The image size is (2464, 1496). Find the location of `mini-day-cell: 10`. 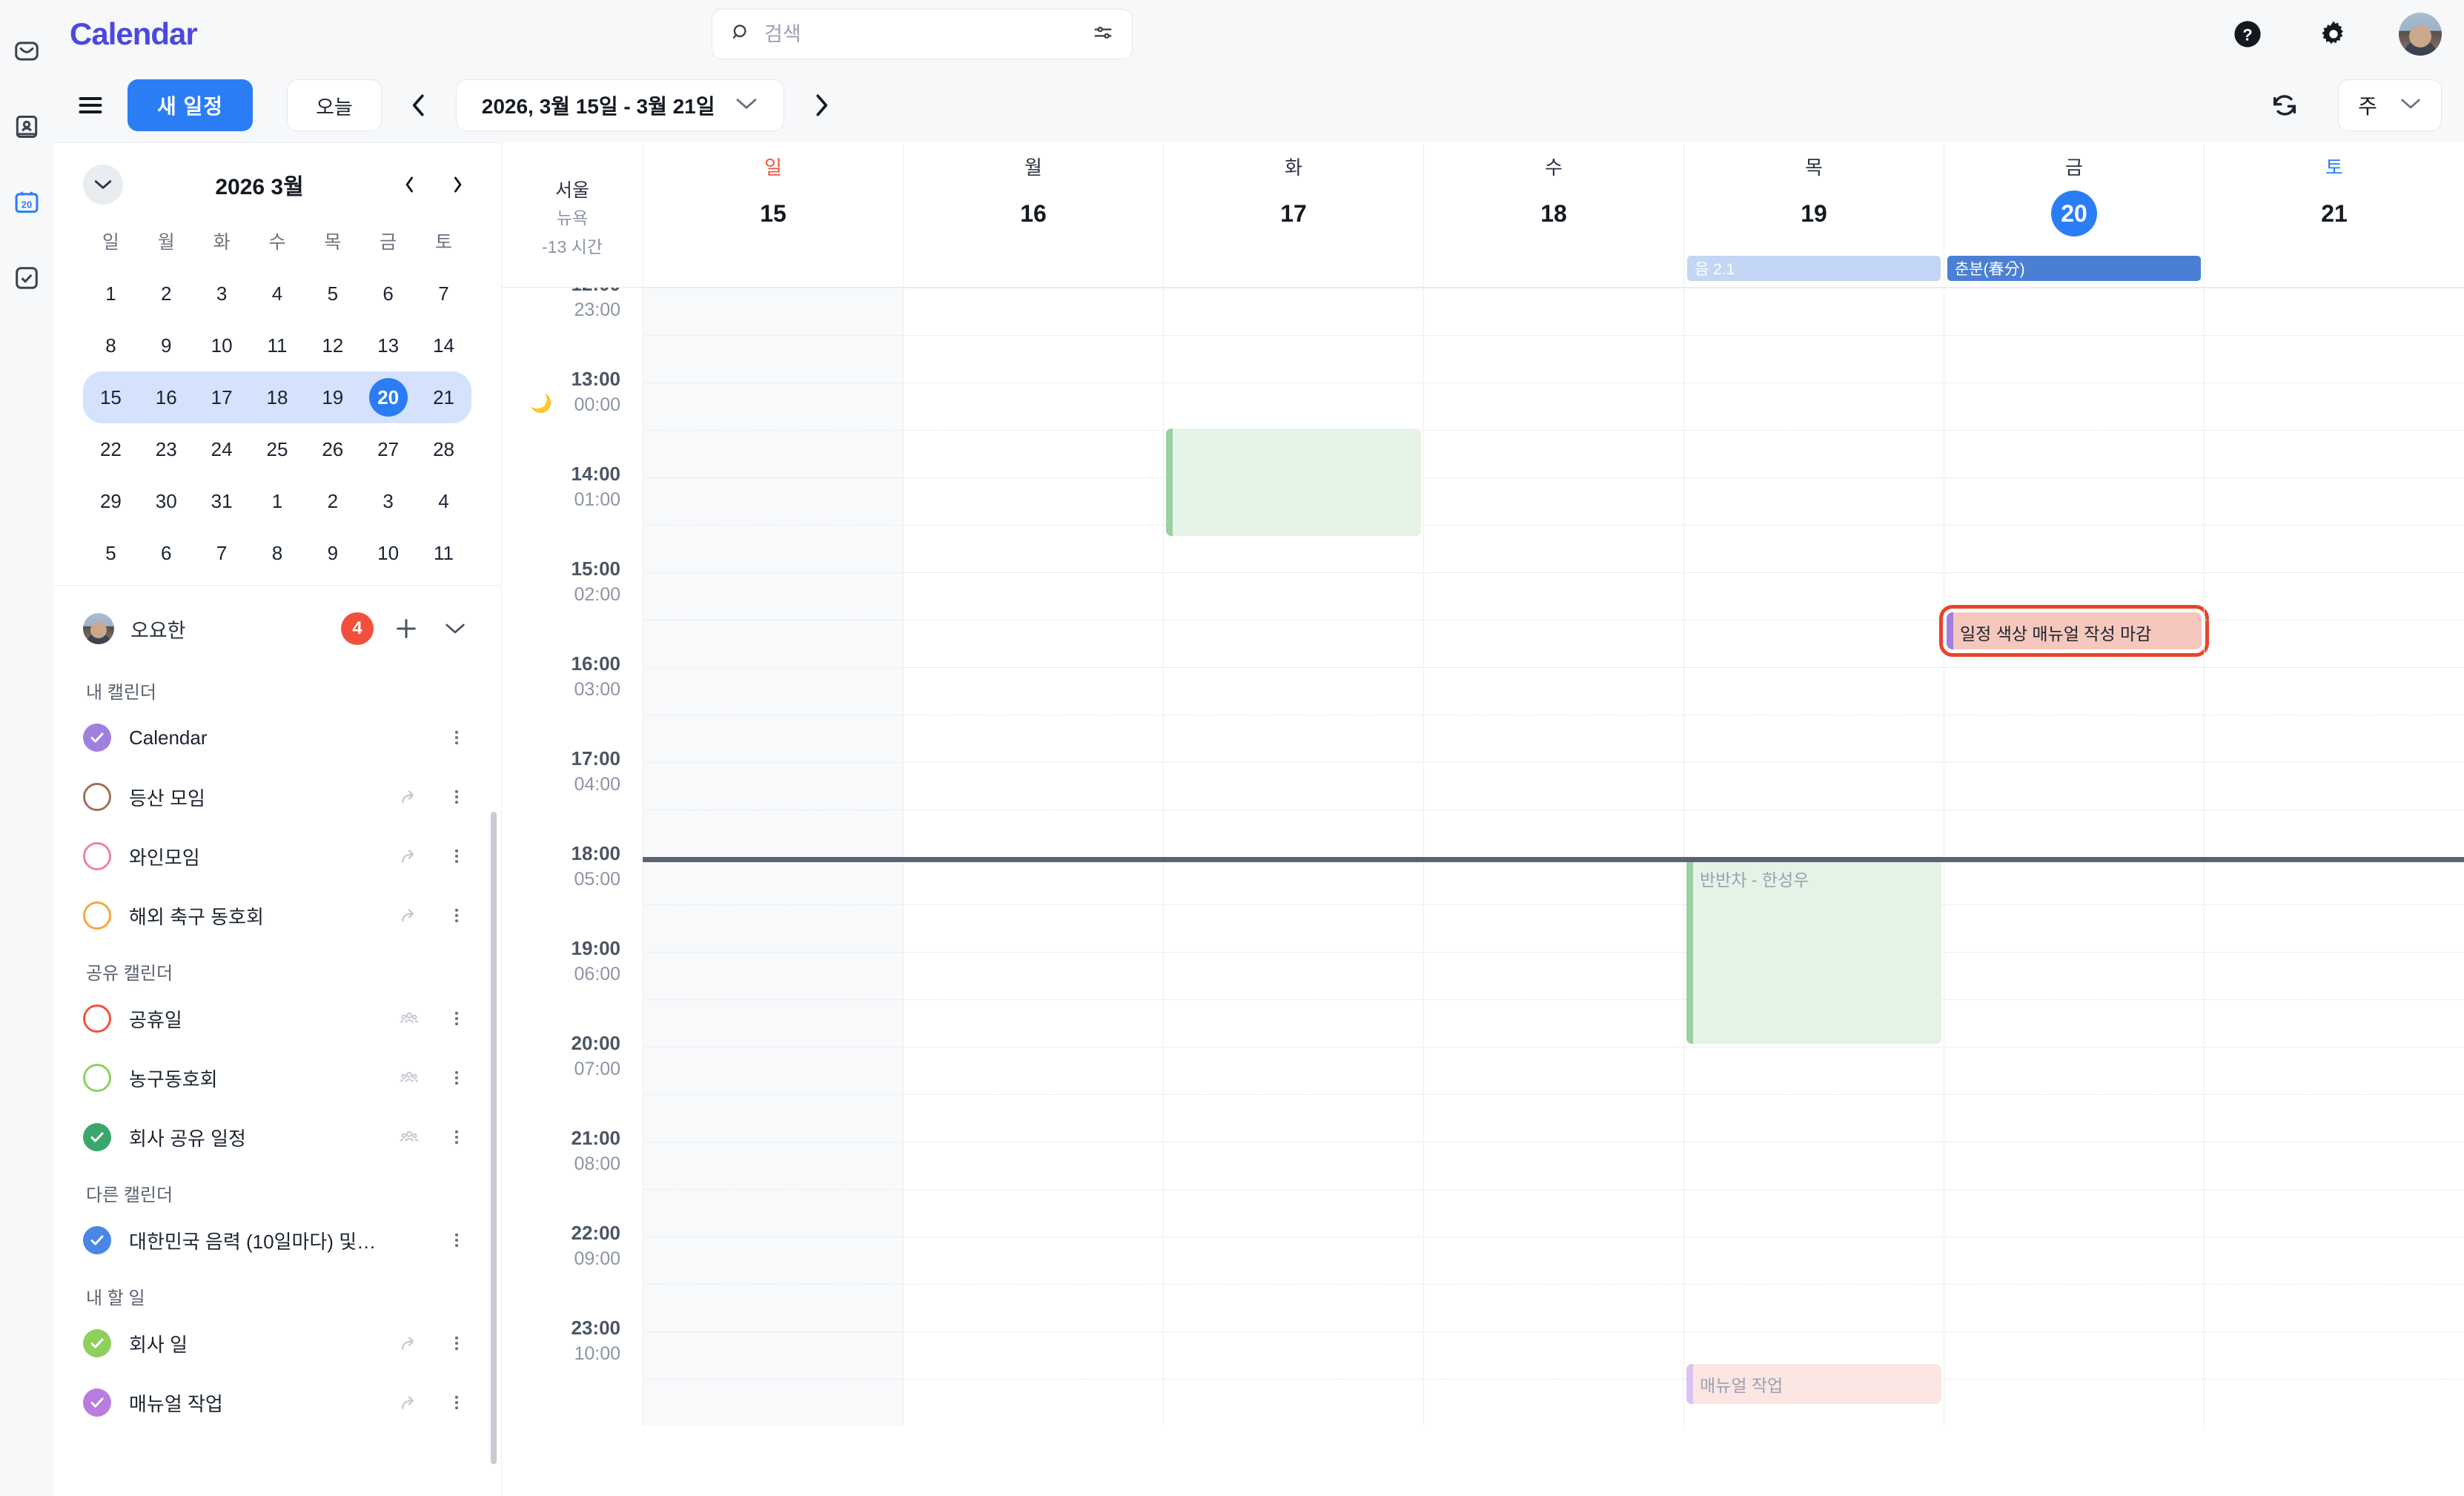

mini-day-cell: 10 is located at coordinates (222, 345).